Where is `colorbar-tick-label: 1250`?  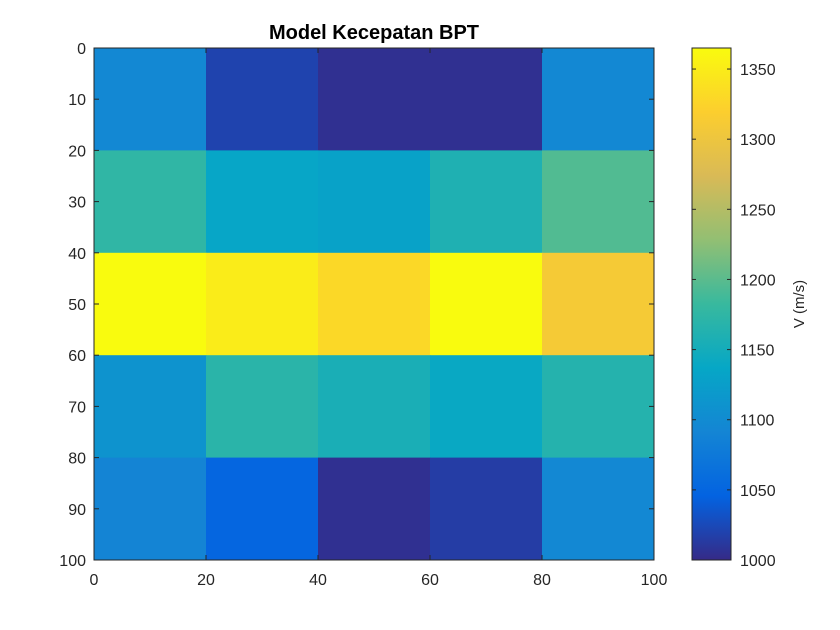 colorbar-tick-label: 1250 is located at coordinates (758, 210).